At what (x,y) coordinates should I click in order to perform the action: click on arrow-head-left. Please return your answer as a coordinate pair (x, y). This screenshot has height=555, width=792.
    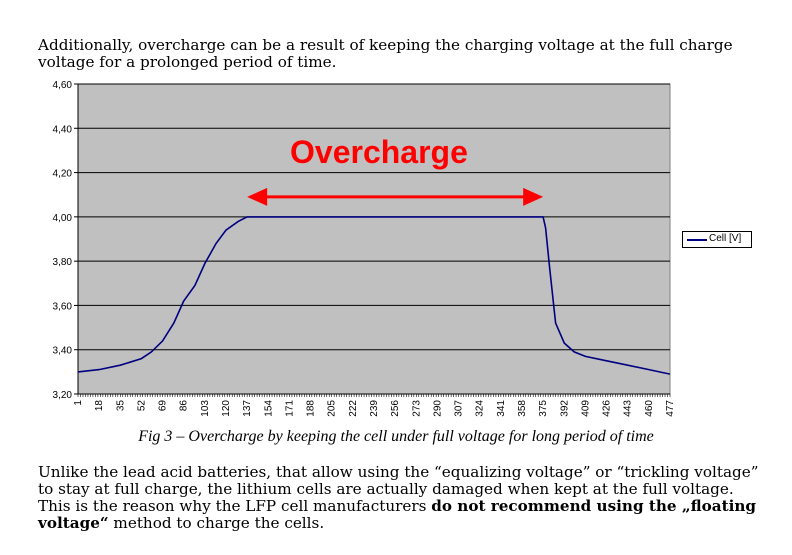
    Looking at the image, I should click on (257, 196).